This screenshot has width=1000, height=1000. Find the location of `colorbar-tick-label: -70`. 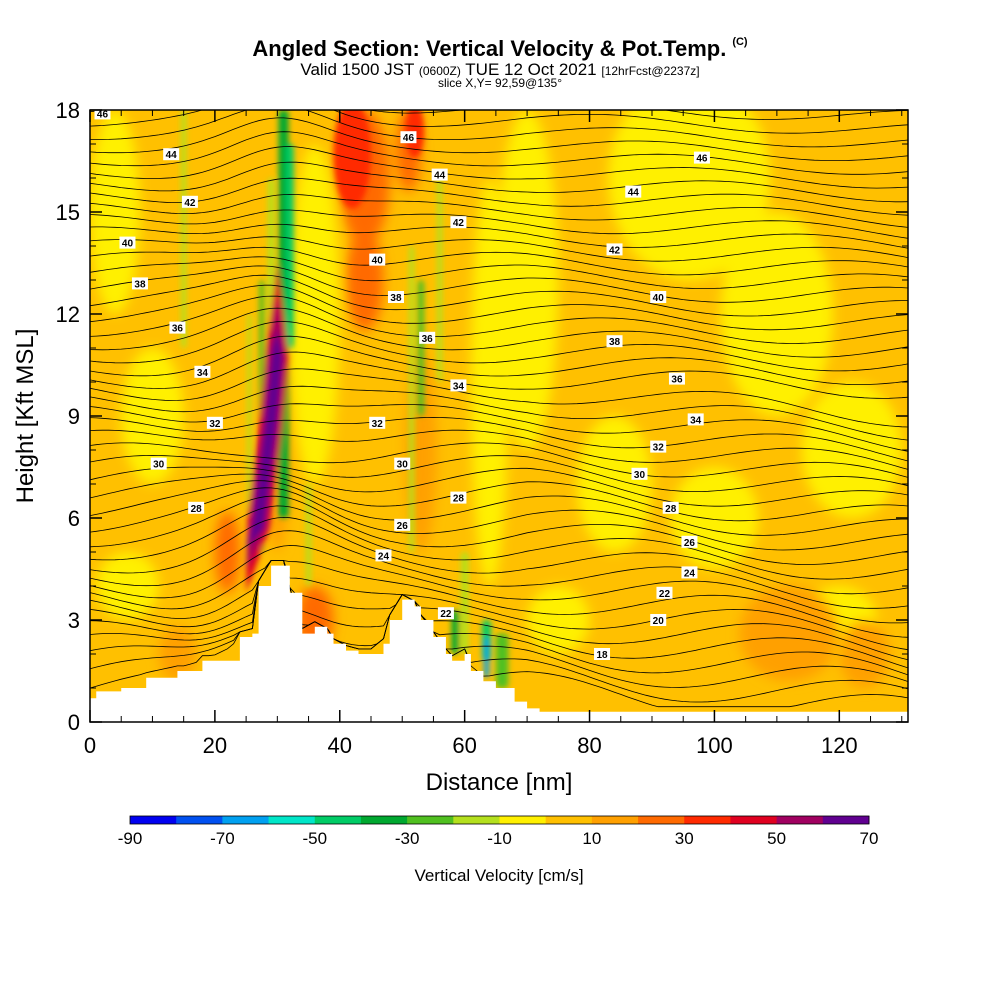

colorbar-tick-label: -70 is located at coordinates (222, 838).